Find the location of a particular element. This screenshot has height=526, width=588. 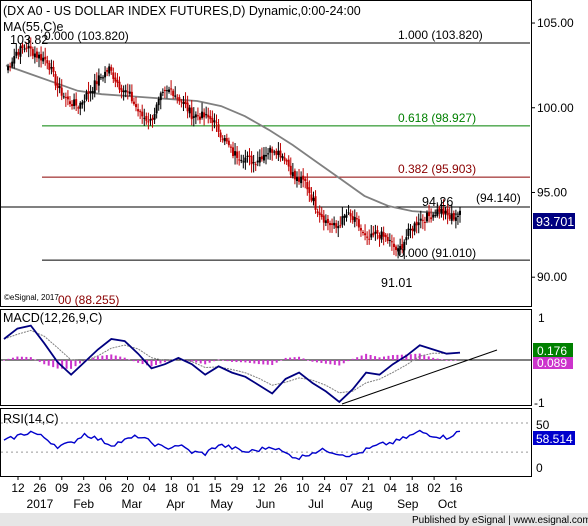

signal-value: 0.089 is located at coordinates (552, 363).